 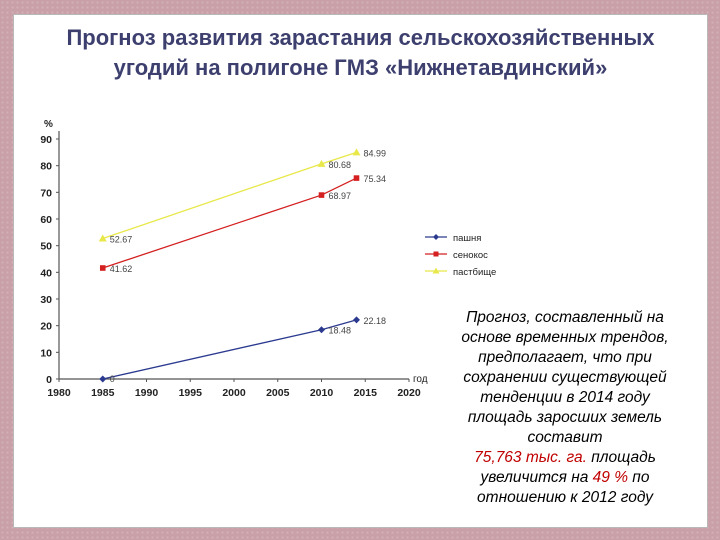 I want to click on y-tick-label: 80, so click(x=46, y=167).